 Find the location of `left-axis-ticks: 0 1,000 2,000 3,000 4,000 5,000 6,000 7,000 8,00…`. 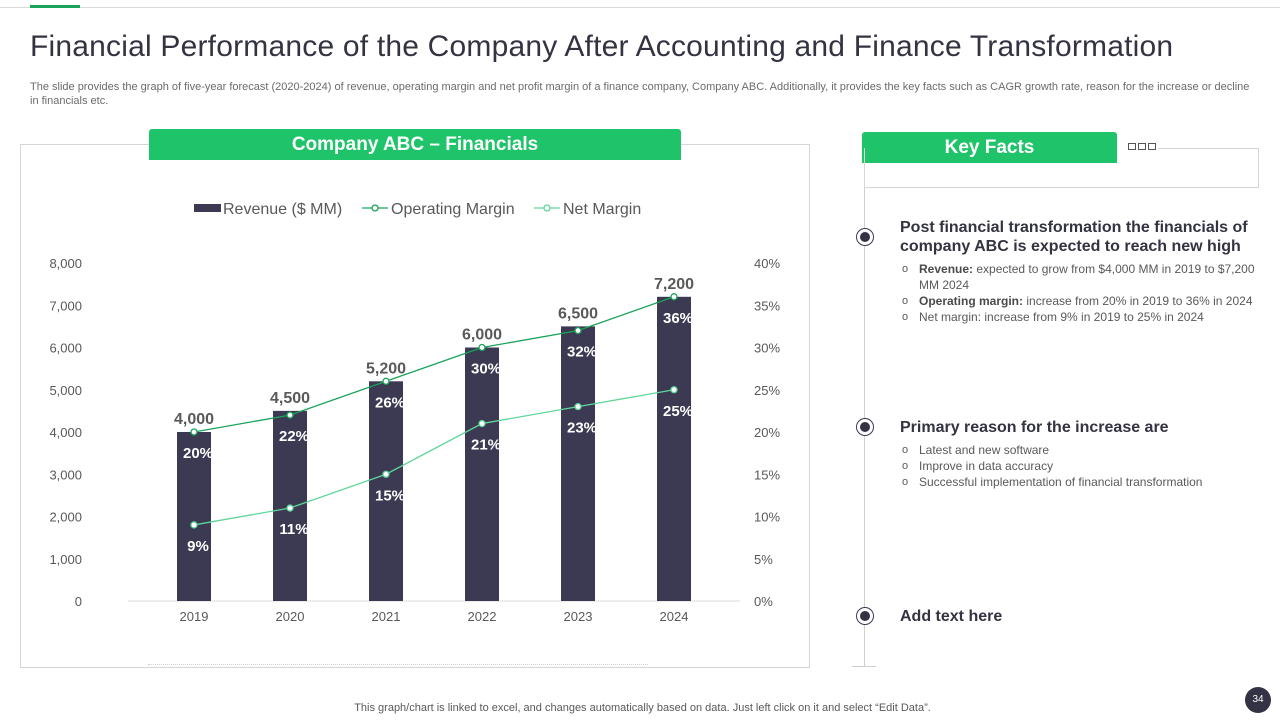

left-axis-ticks: 0 1,000 2,000 3,000 4,000 5,000 6,000 7,000 8,00… is located at coordinates (65, 432).